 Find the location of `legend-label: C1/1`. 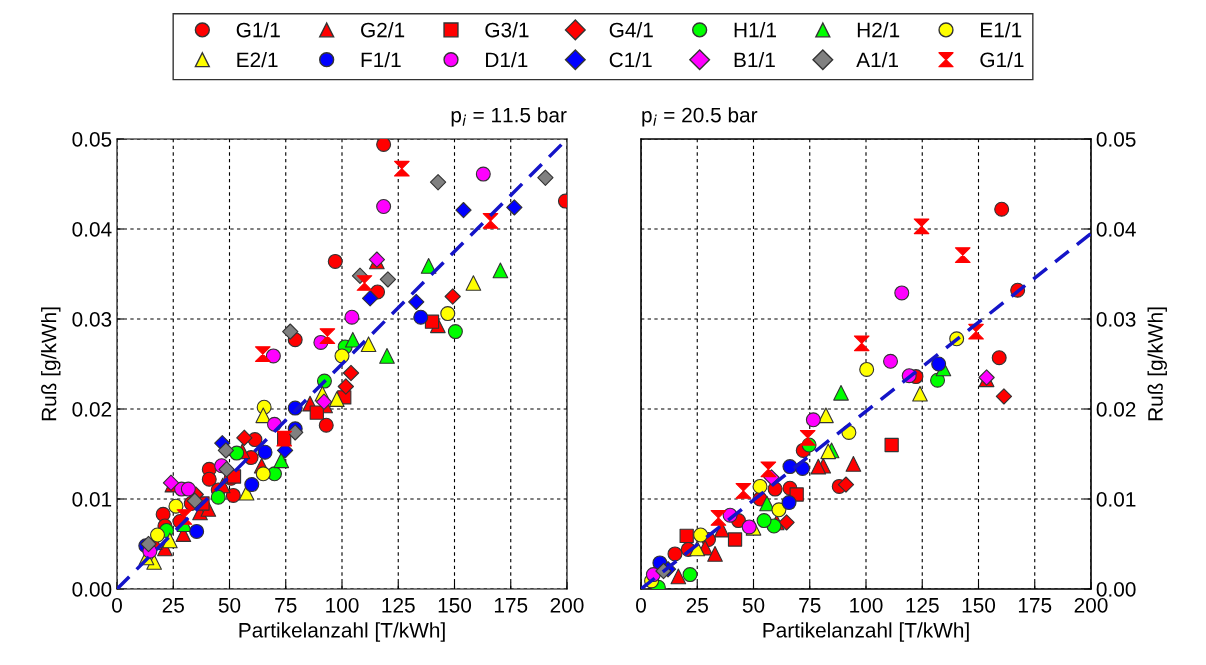

legend-label: C1/1 is located at coordinates (630, 59).